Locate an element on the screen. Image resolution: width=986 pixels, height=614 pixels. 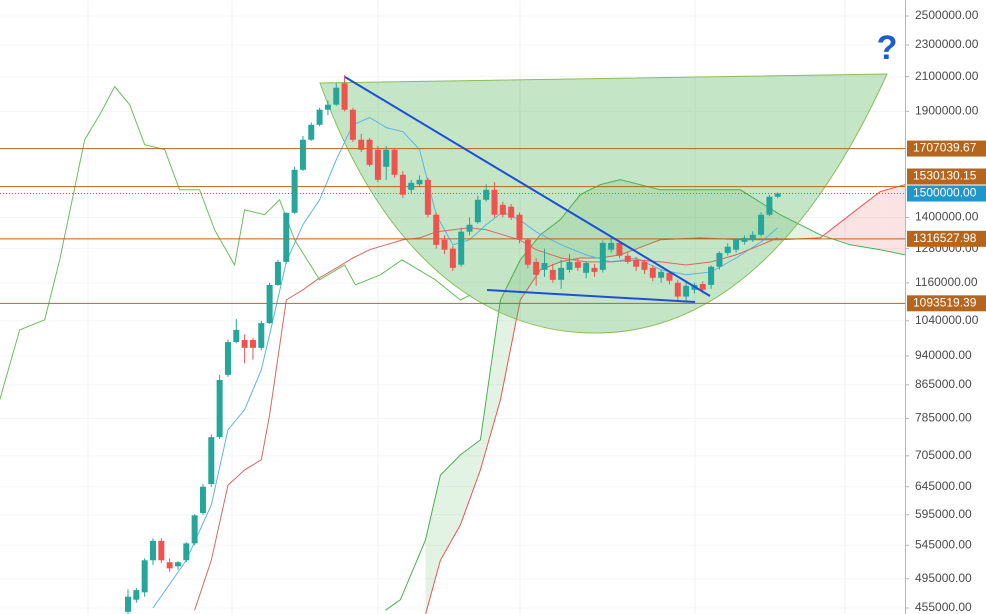
level-label: 1093519.39 is located at coordinates (945, 302).